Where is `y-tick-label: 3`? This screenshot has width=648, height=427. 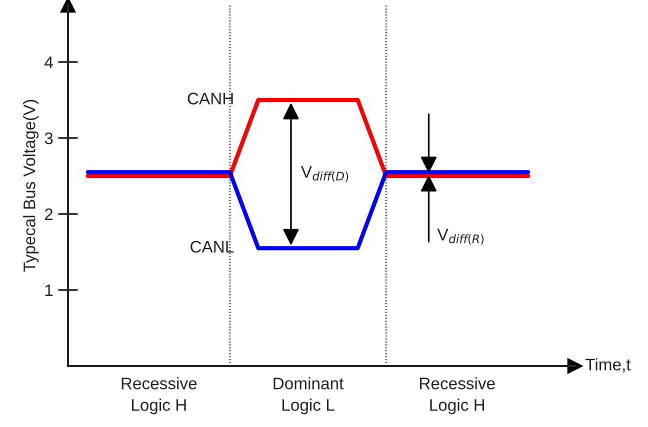 y-tick-label: 3 is located at coordinates (48, 138).